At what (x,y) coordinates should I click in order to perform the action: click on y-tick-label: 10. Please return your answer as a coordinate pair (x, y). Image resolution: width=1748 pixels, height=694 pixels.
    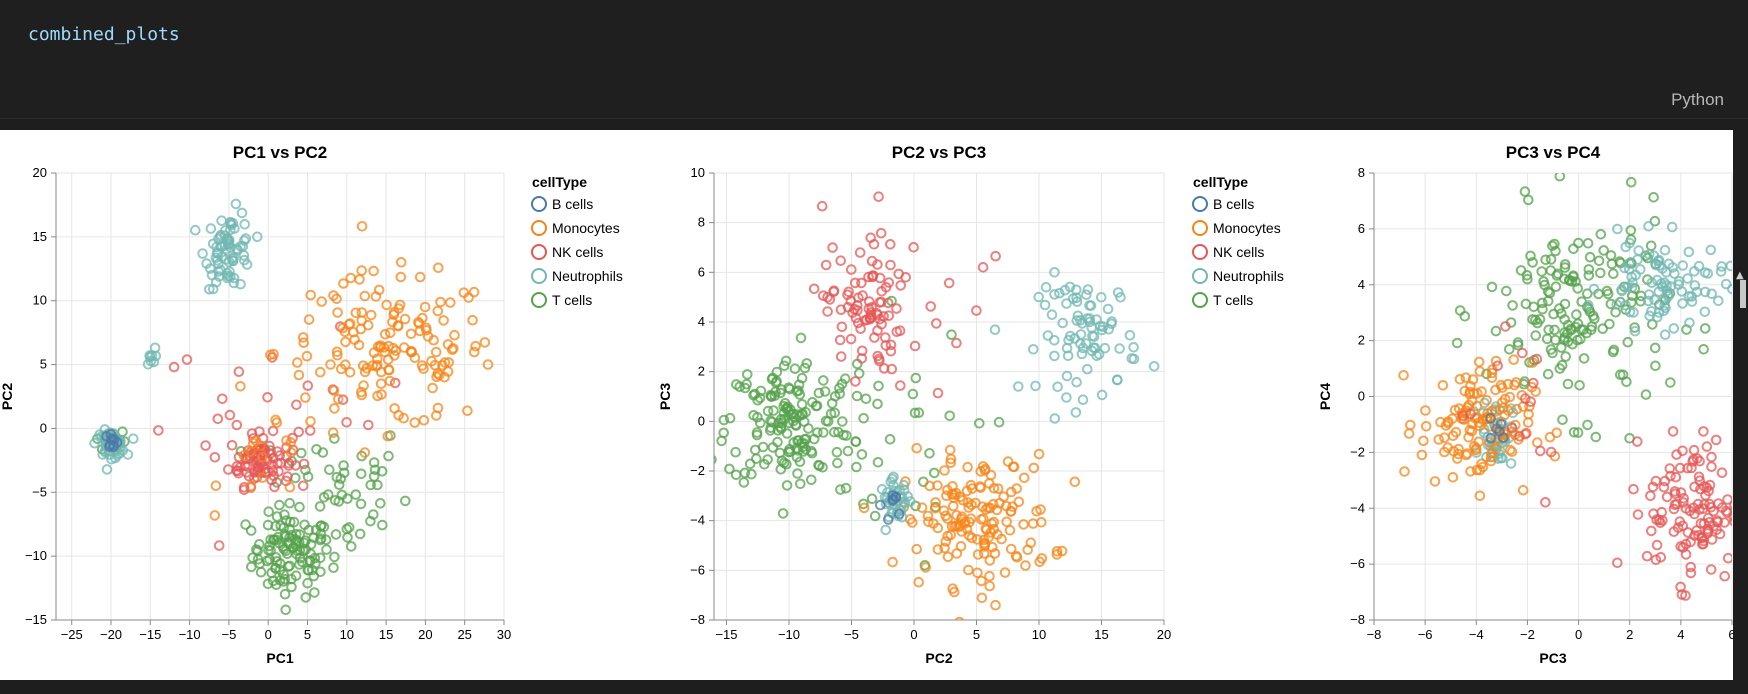
    Looking at the image, I should click on (698, 172).